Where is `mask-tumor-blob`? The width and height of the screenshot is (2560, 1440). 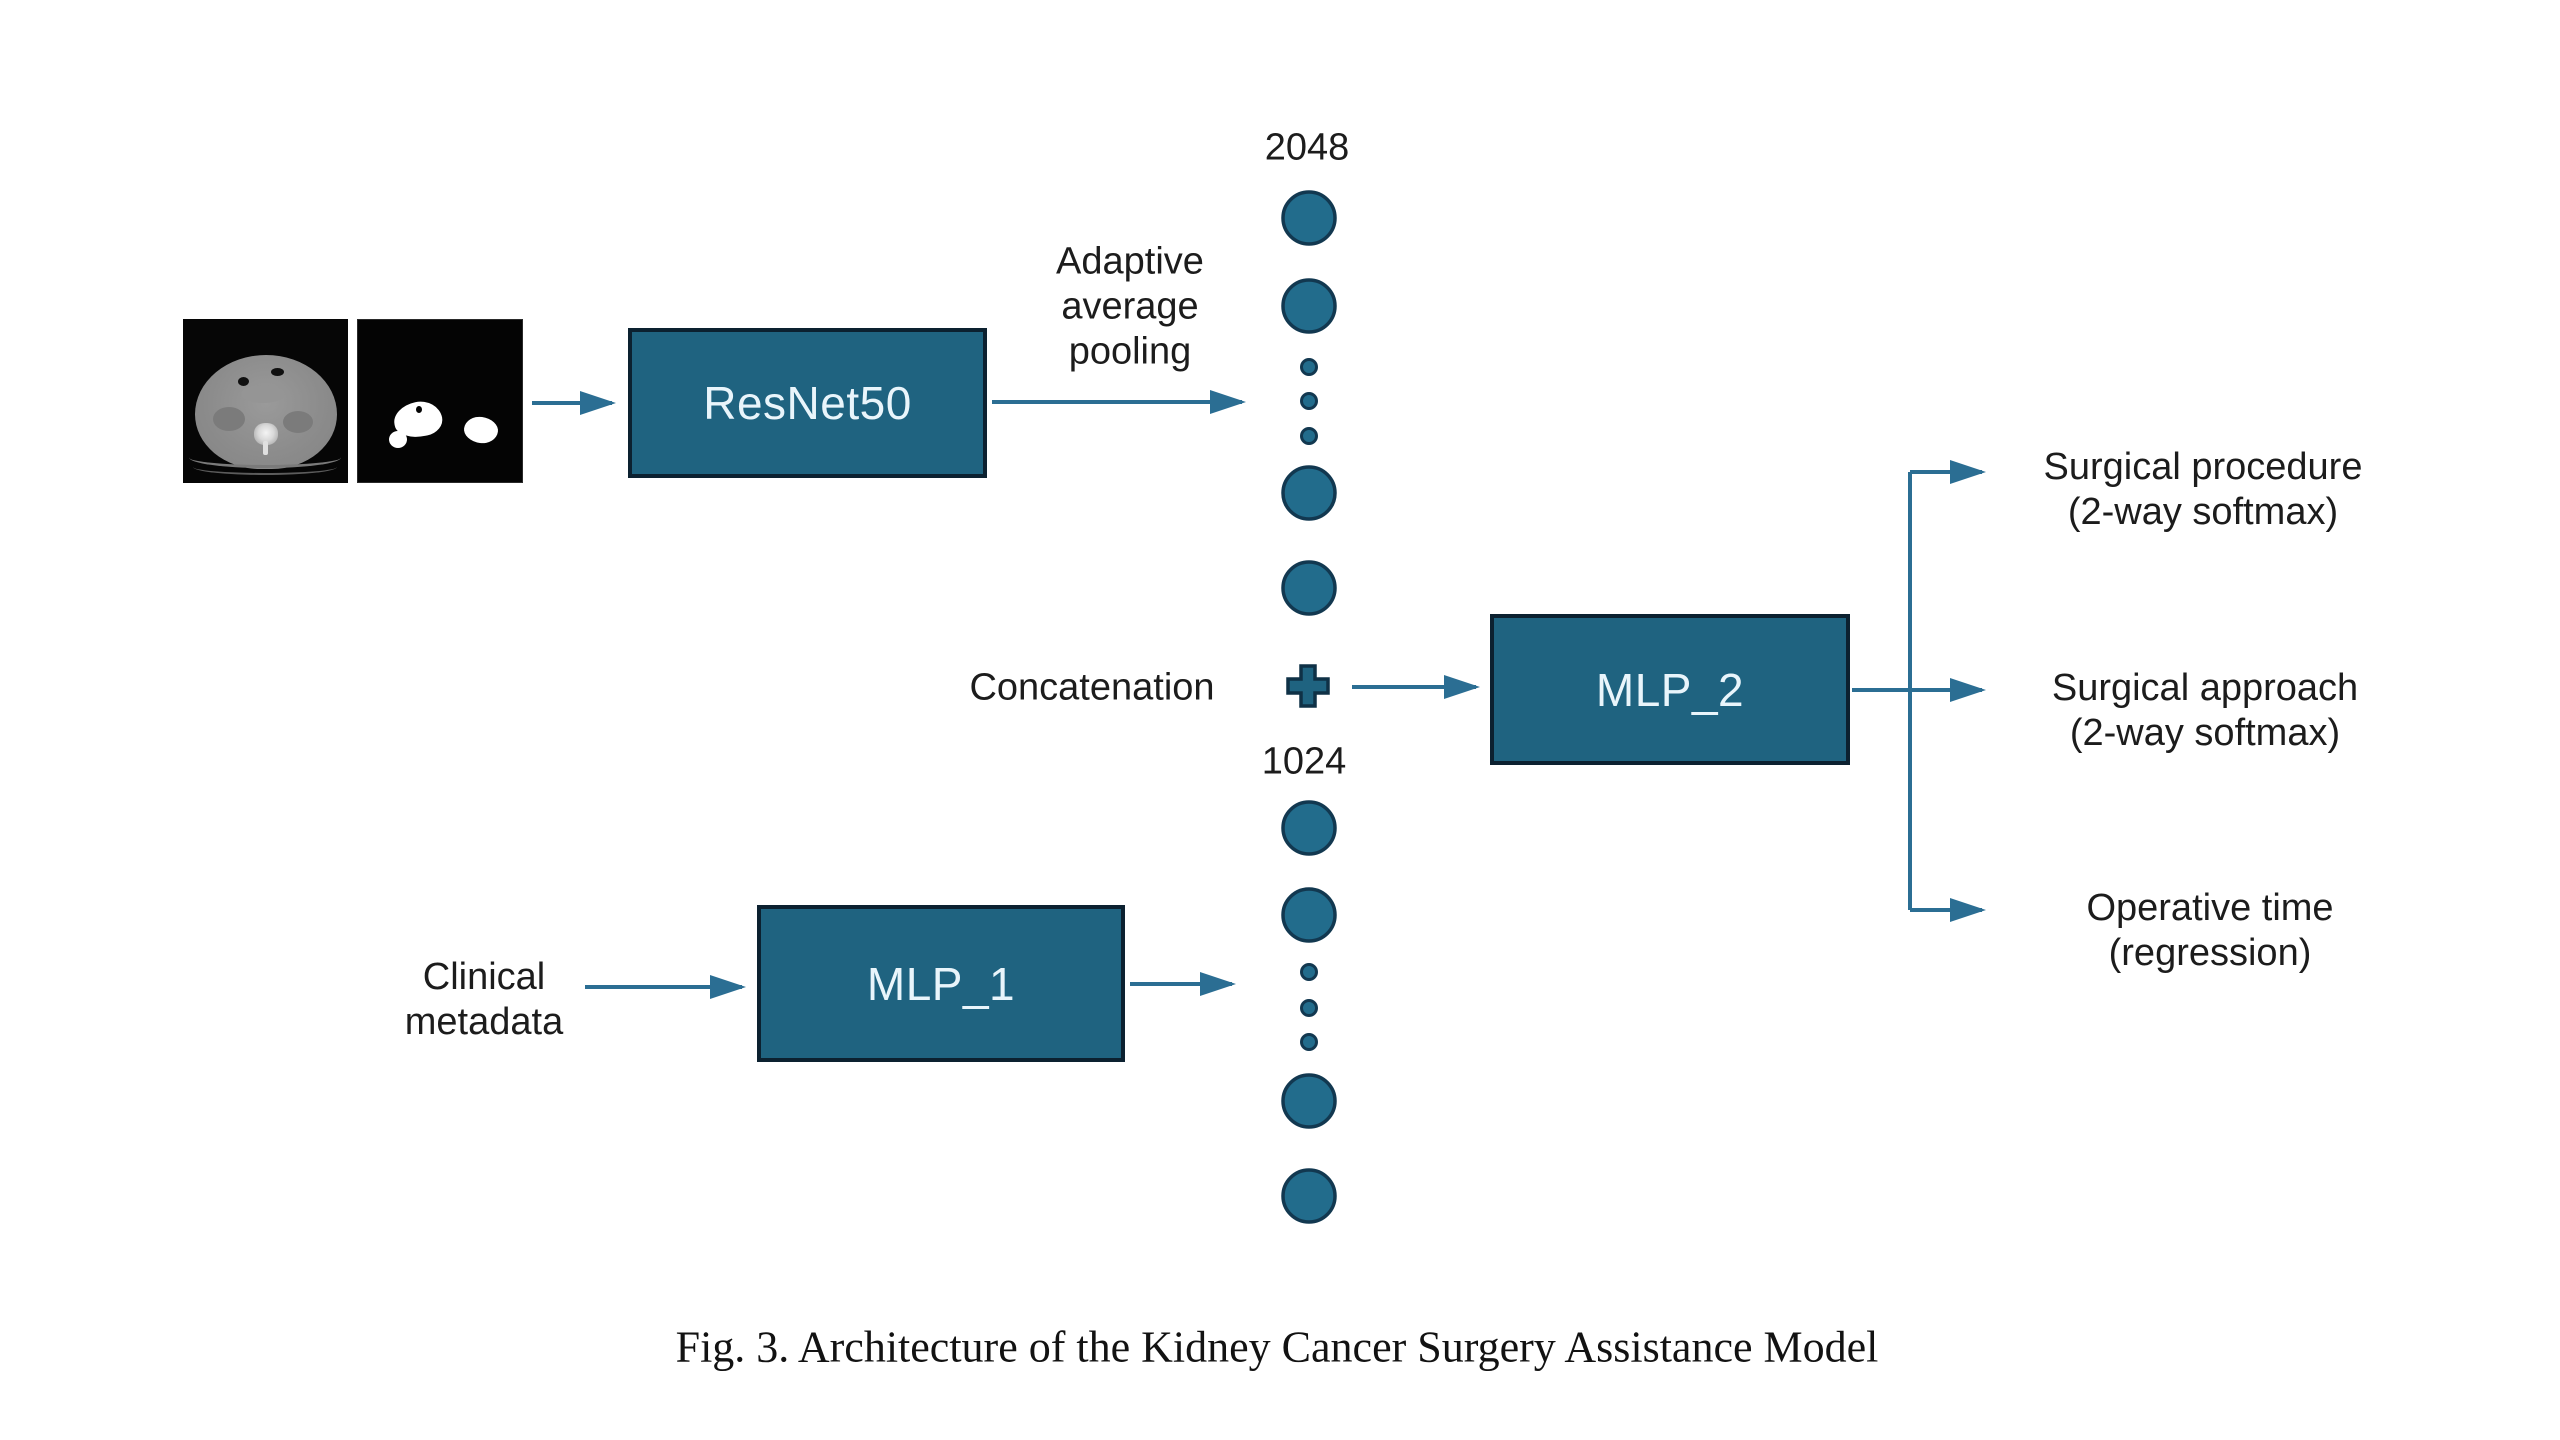 mask-tumor-blob is located at coordinates (398, 439).